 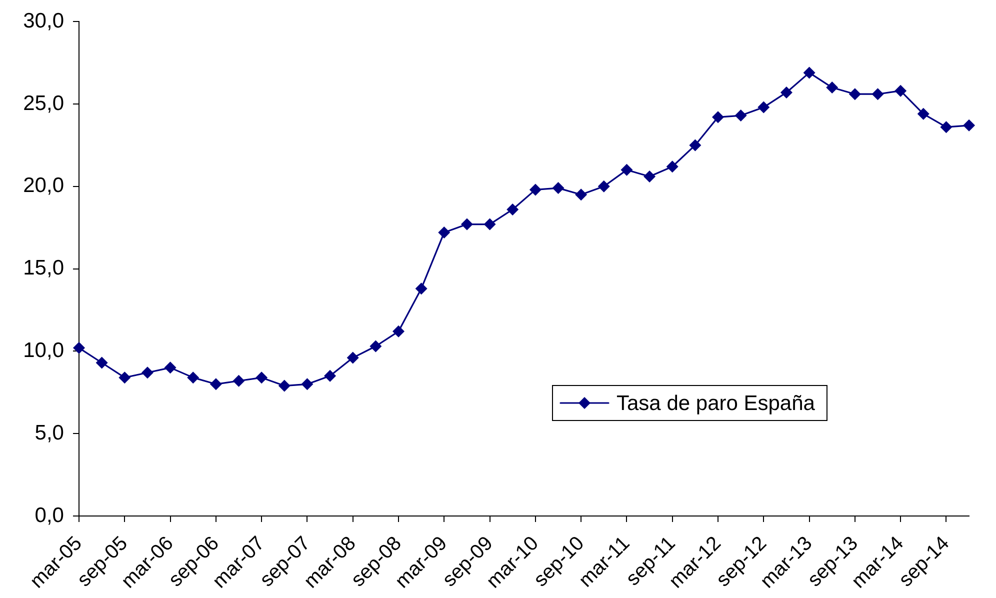 I want to click on legend-label: Tasa de paro España, so click(x=716, y=403).